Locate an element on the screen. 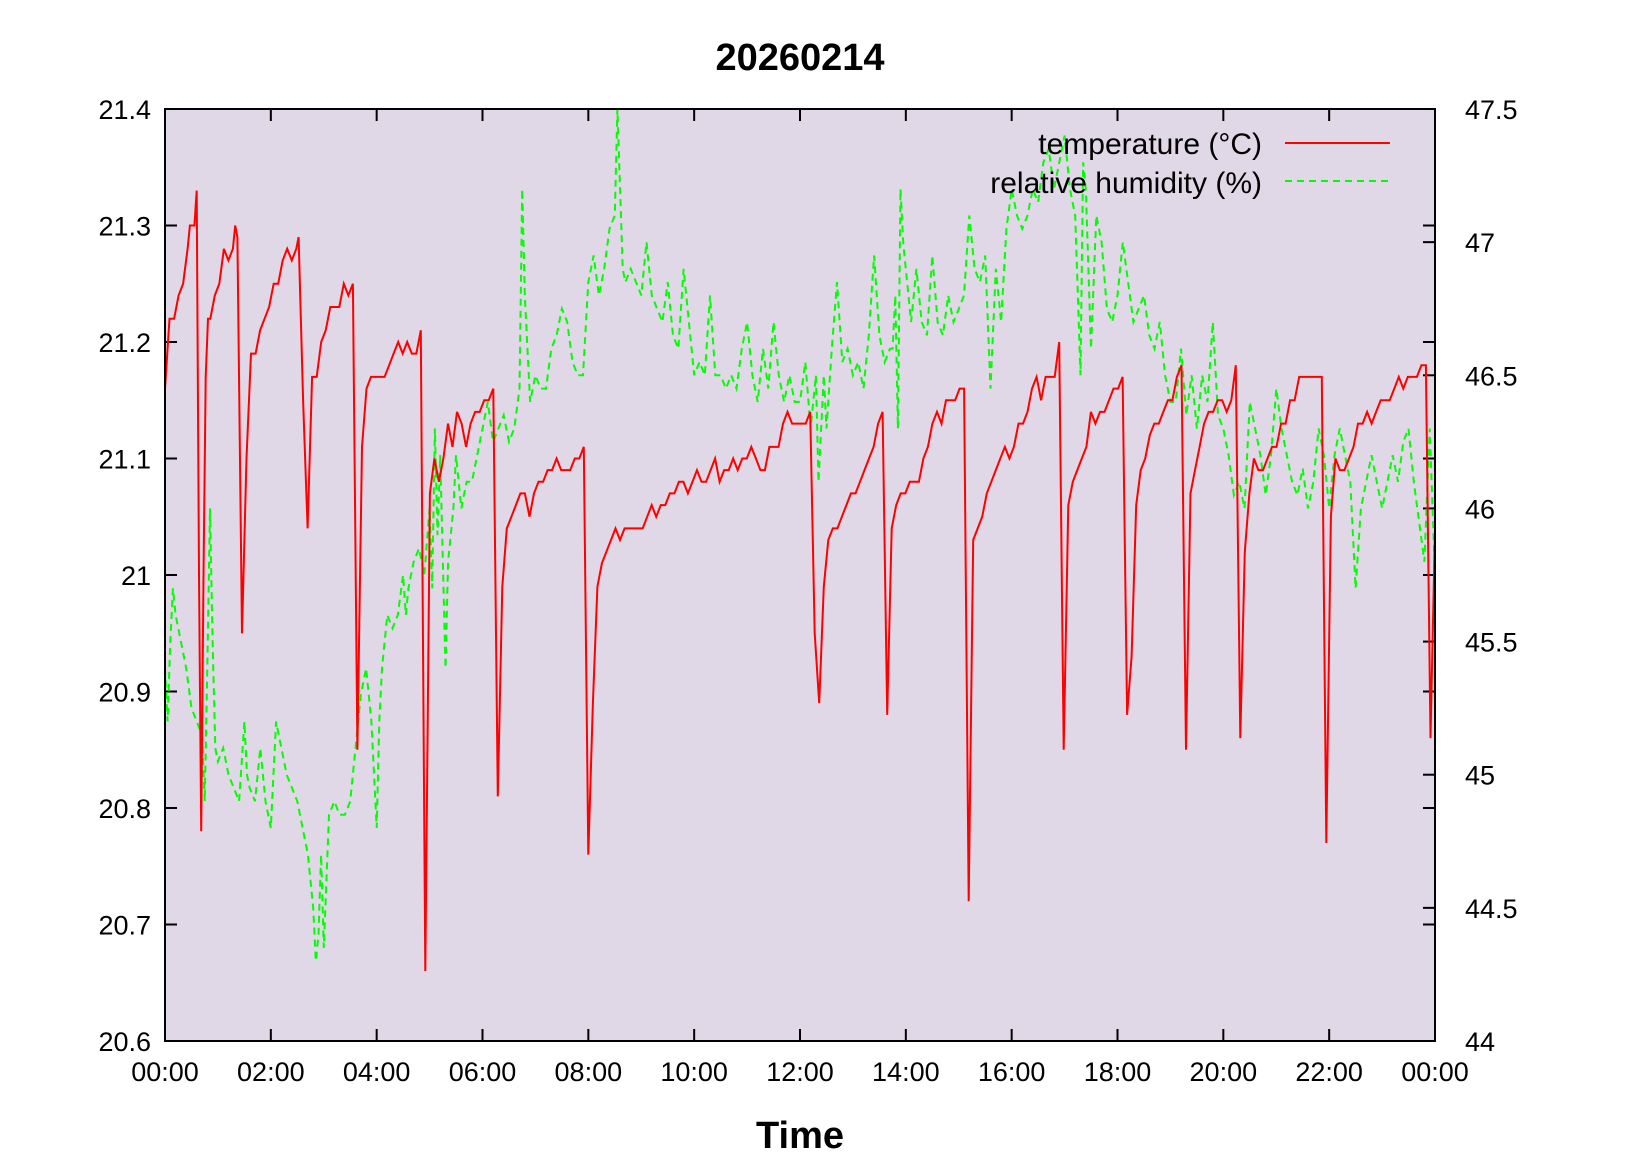 Image resolution: width=1650 pixels, height=1155 pixels. y-tick-label: 21.3 is located at coordinates (124, 227).